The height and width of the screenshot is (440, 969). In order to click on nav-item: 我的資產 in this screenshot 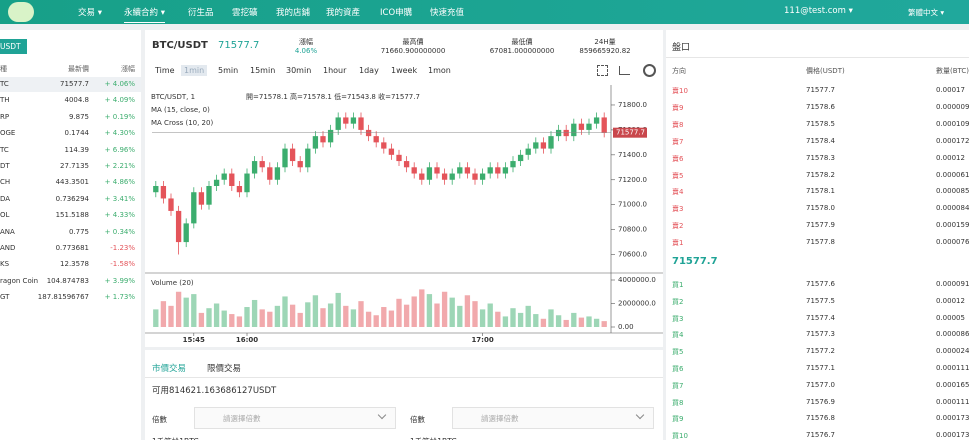, I will do `click(343, 13)`.